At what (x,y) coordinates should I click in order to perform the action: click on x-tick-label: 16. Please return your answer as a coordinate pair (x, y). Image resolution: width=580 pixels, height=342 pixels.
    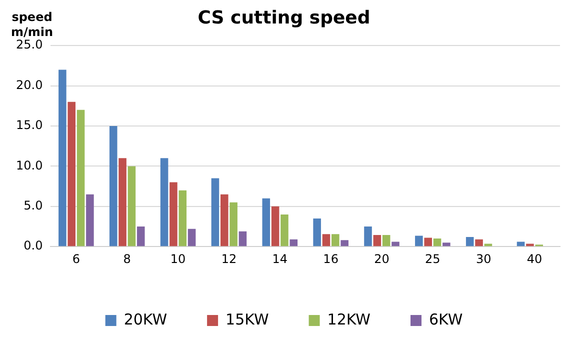
    Looking at the image, I should click on (330, 259).